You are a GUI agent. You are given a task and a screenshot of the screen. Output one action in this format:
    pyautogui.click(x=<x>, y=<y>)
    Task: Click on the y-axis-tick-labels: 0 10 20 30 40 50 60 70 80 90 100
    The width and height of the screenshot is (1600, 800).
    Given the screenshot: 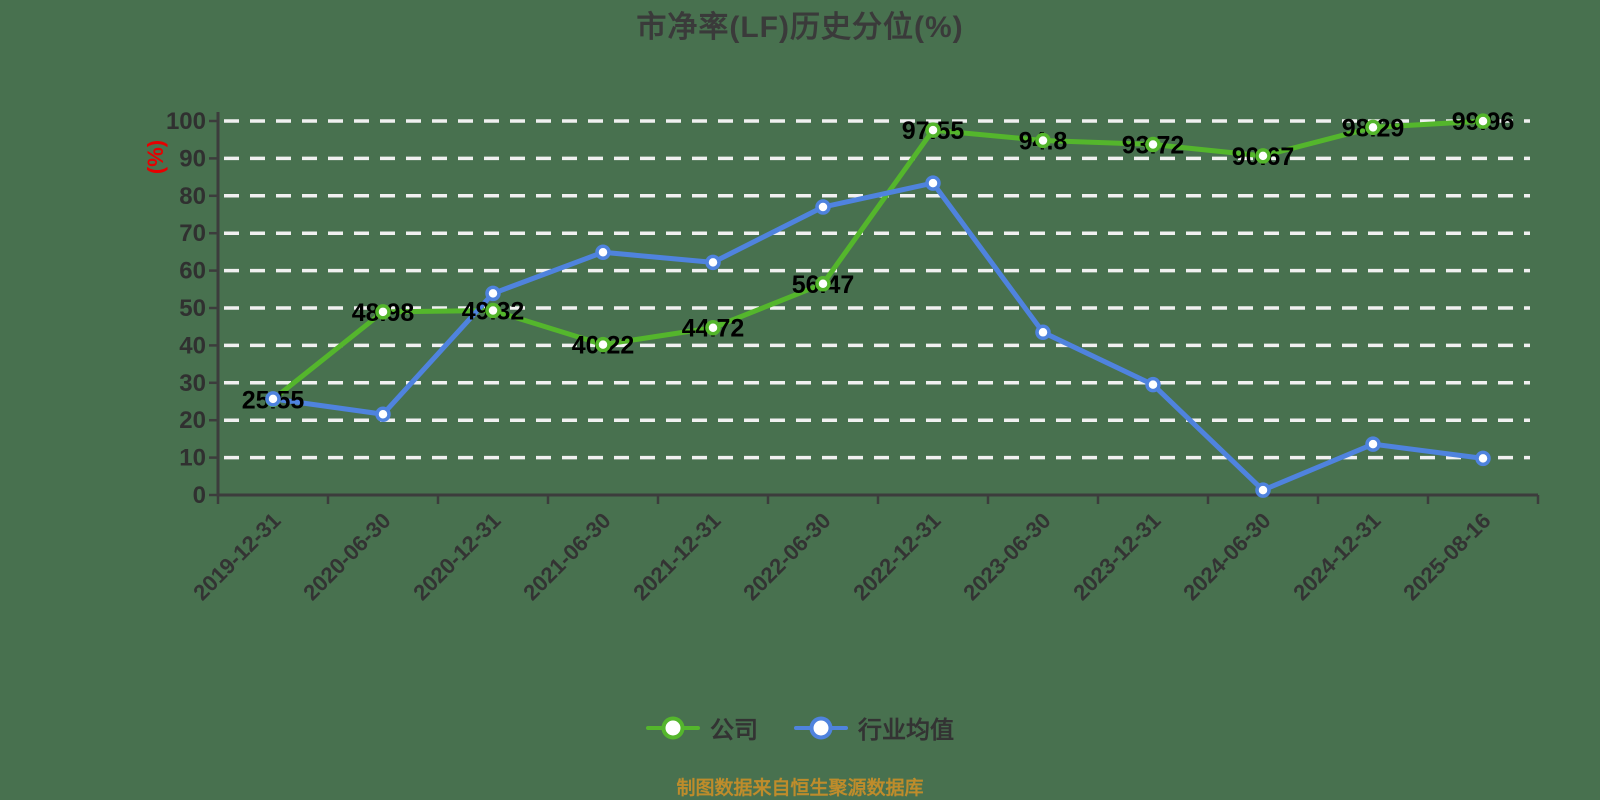 What is the action you would take?
    pyautogui.click(x=186, y=308)
    